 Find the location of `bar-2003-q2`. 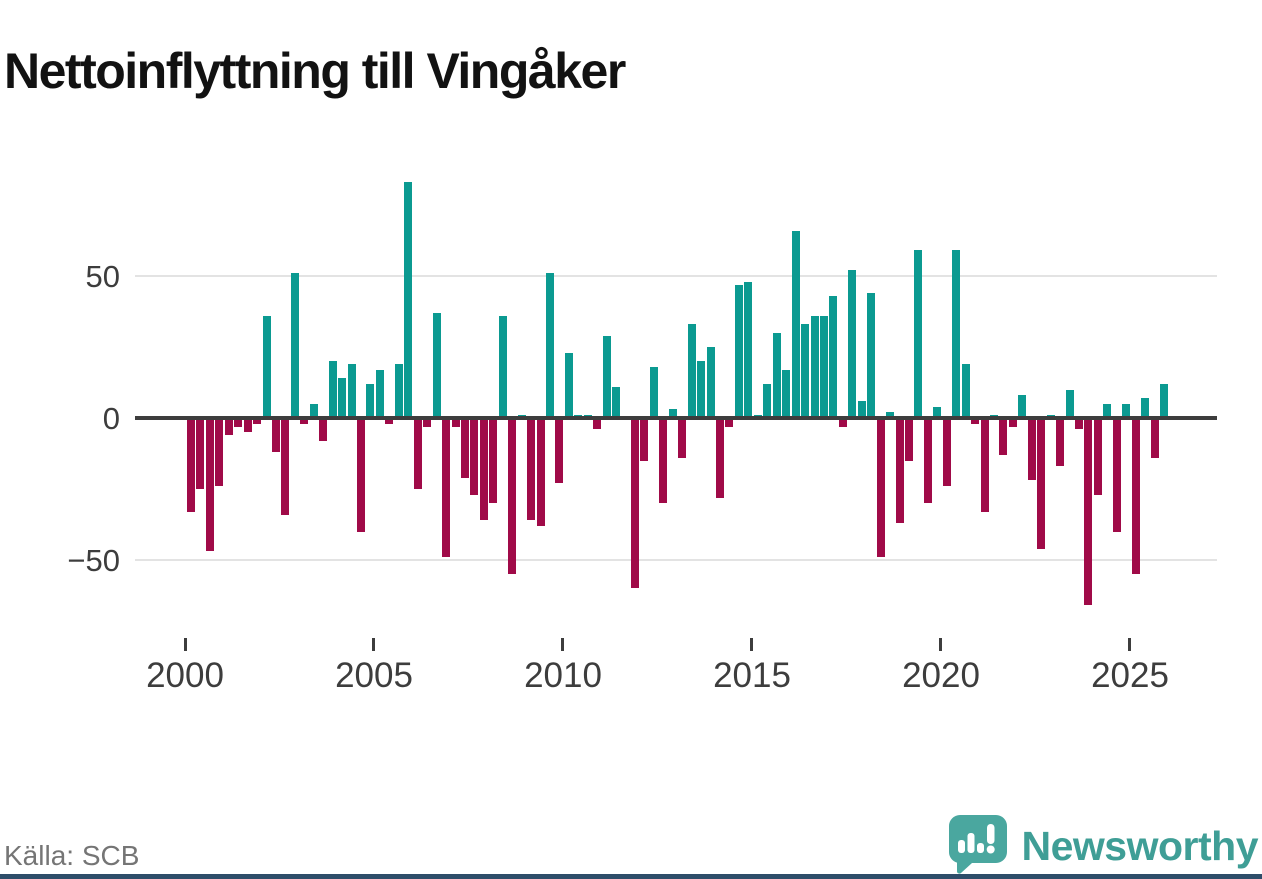

bar-2003-q2 is located at coordinates (314, 411).